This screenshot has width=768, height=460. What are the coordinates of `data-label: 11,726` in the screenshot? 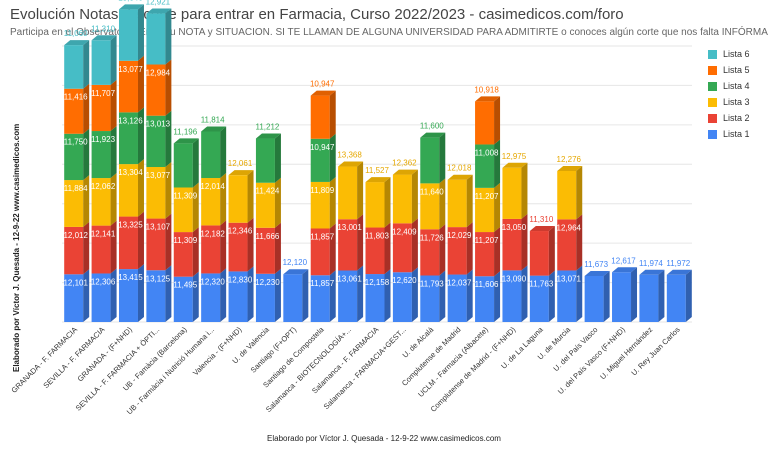 It's located at (432, 237).